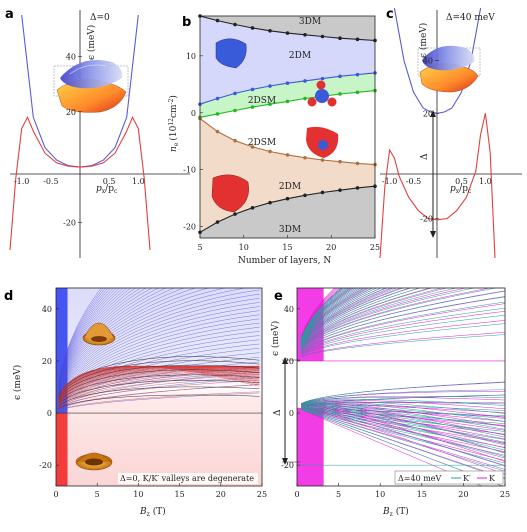 The image size is (527, 532). Describe the element at coordinates (470, 18) in the screenshot. I see `delta-label-c: Δ=40 meV` at that location.